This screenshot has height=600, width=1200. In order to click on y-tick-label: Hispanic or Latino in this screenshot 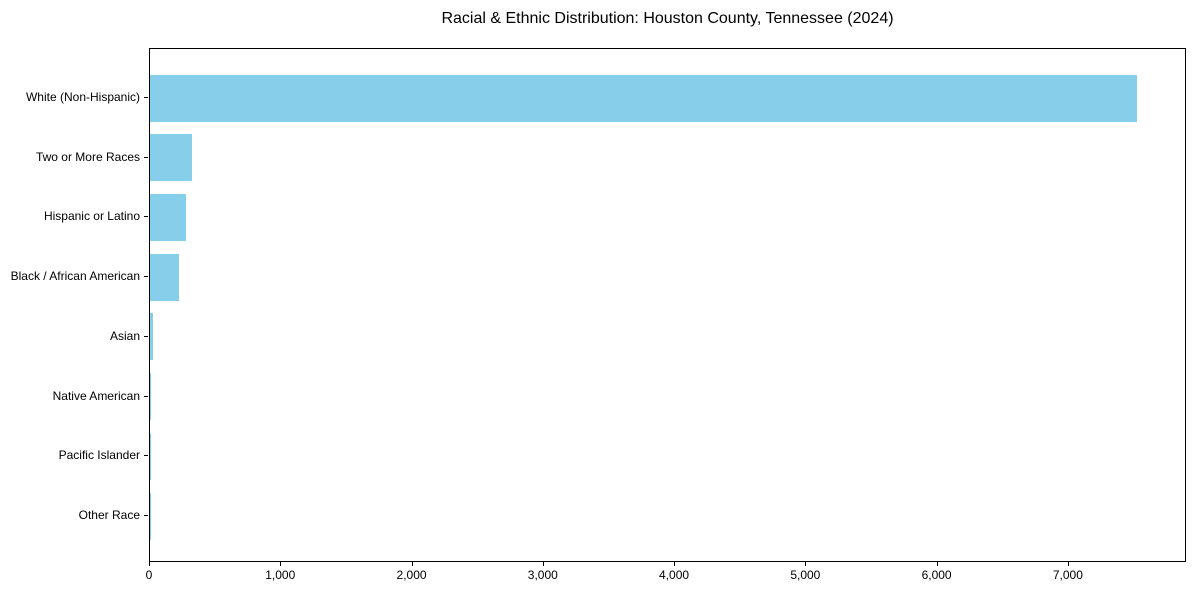, I will do `click(91, 216)`.